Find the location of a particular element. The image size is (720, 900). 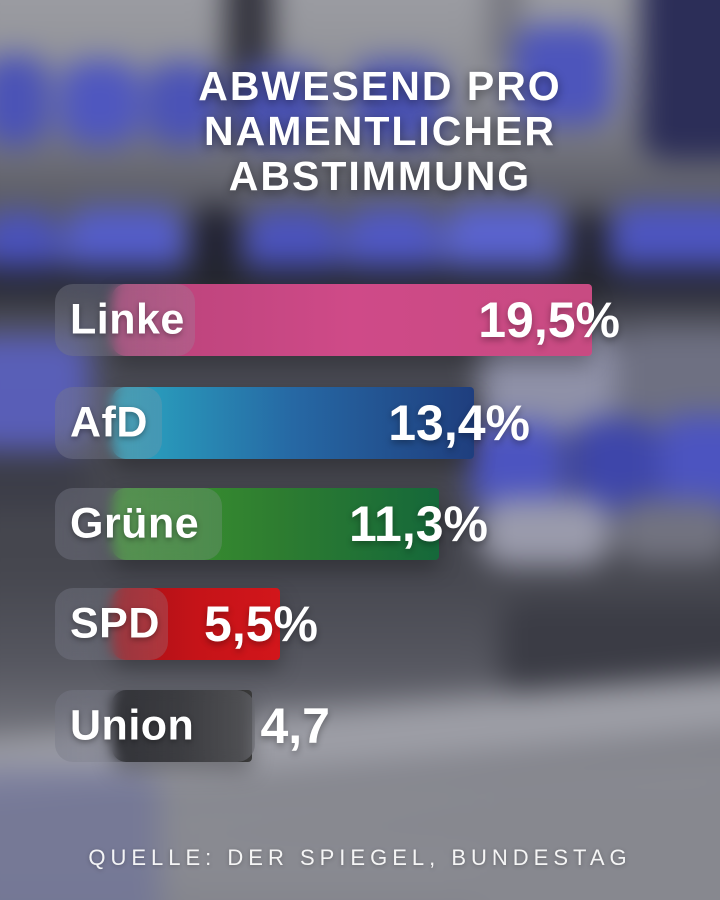

bar-row: AfD 13,4% is located at coordinates (360, 423).